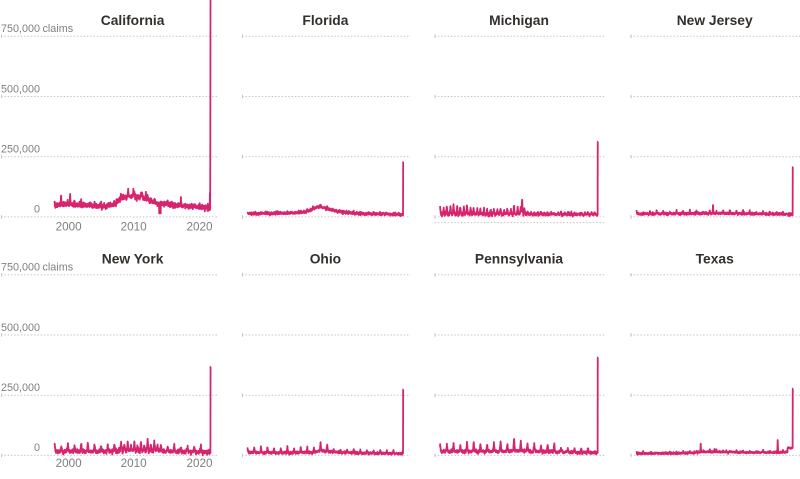 The image size is (800, 479). Describe the element at coordinates (133, 20) in the screenshot. I see `svg-text: California` at that location.